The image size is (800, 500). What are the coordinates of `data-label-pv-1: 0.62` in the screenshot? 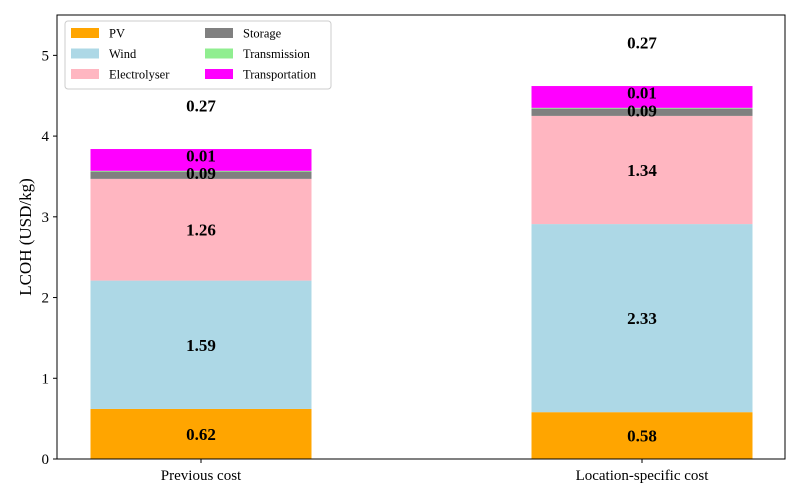 It's located at (201, 434).